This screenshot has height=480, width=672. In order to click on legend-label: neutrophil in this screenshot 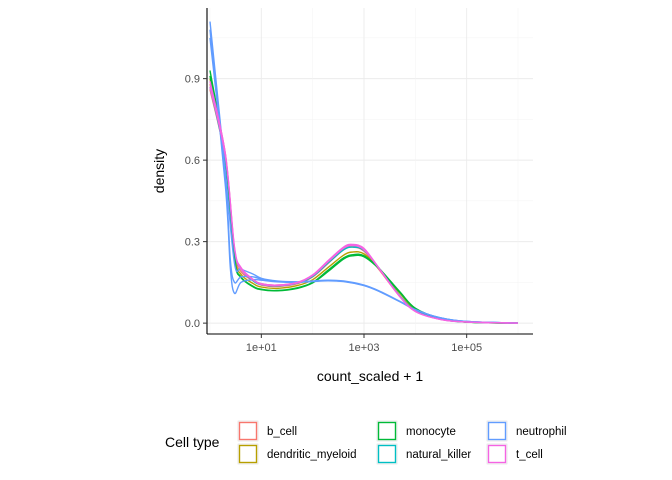, I will do `click(541, 432)`.